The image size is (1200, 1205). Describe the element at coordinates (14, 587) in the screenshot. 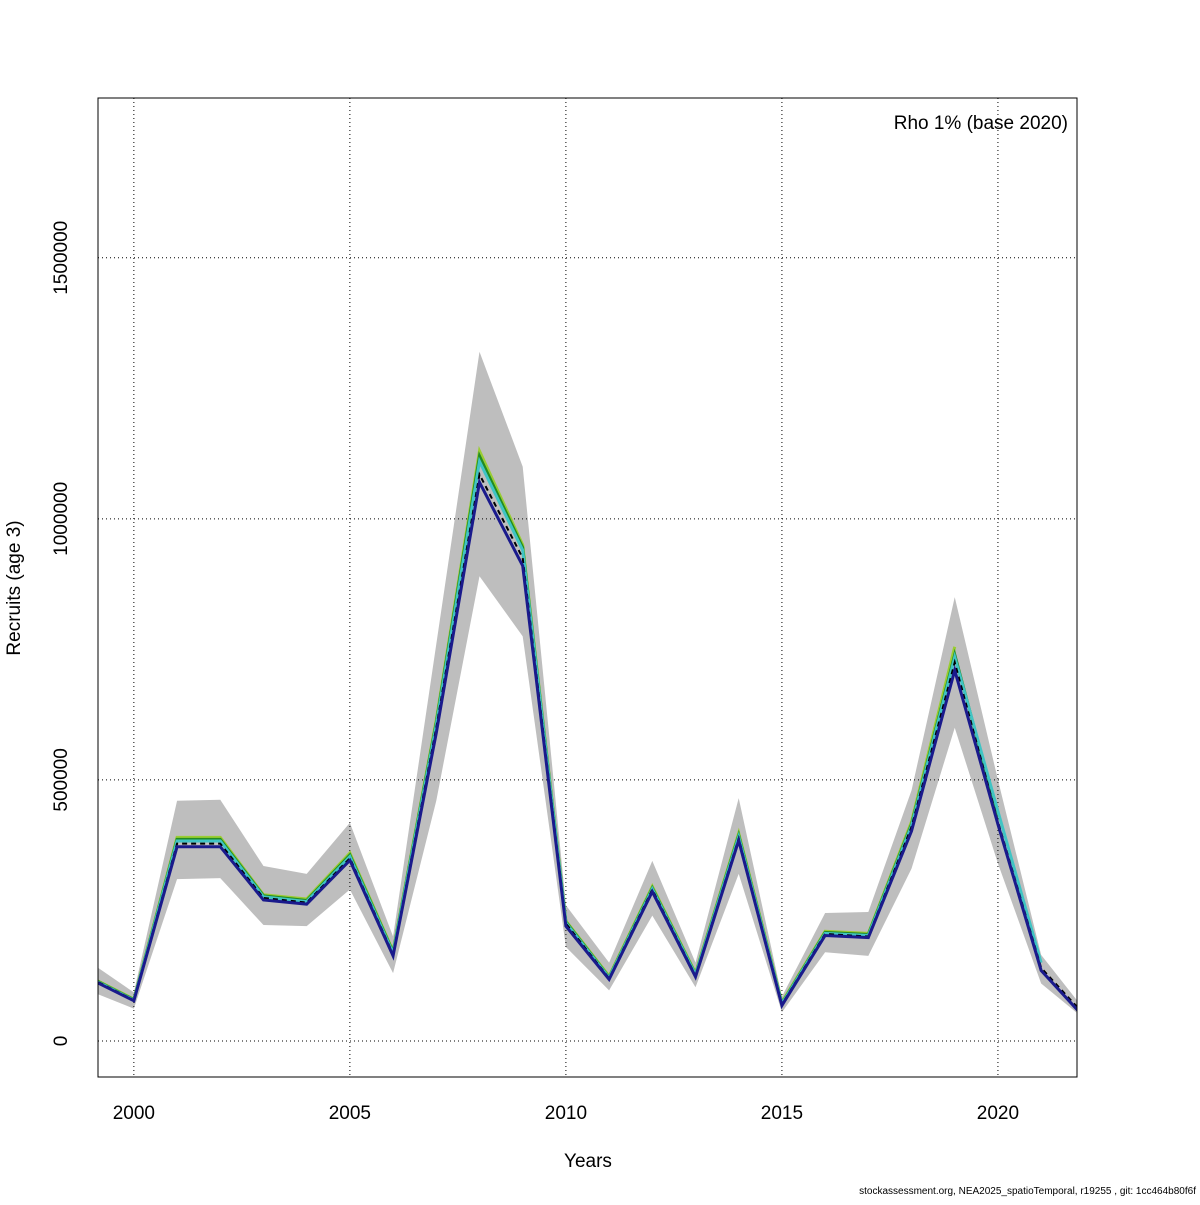

I see `y-axis-label: Recruits (age 3)` at that location.